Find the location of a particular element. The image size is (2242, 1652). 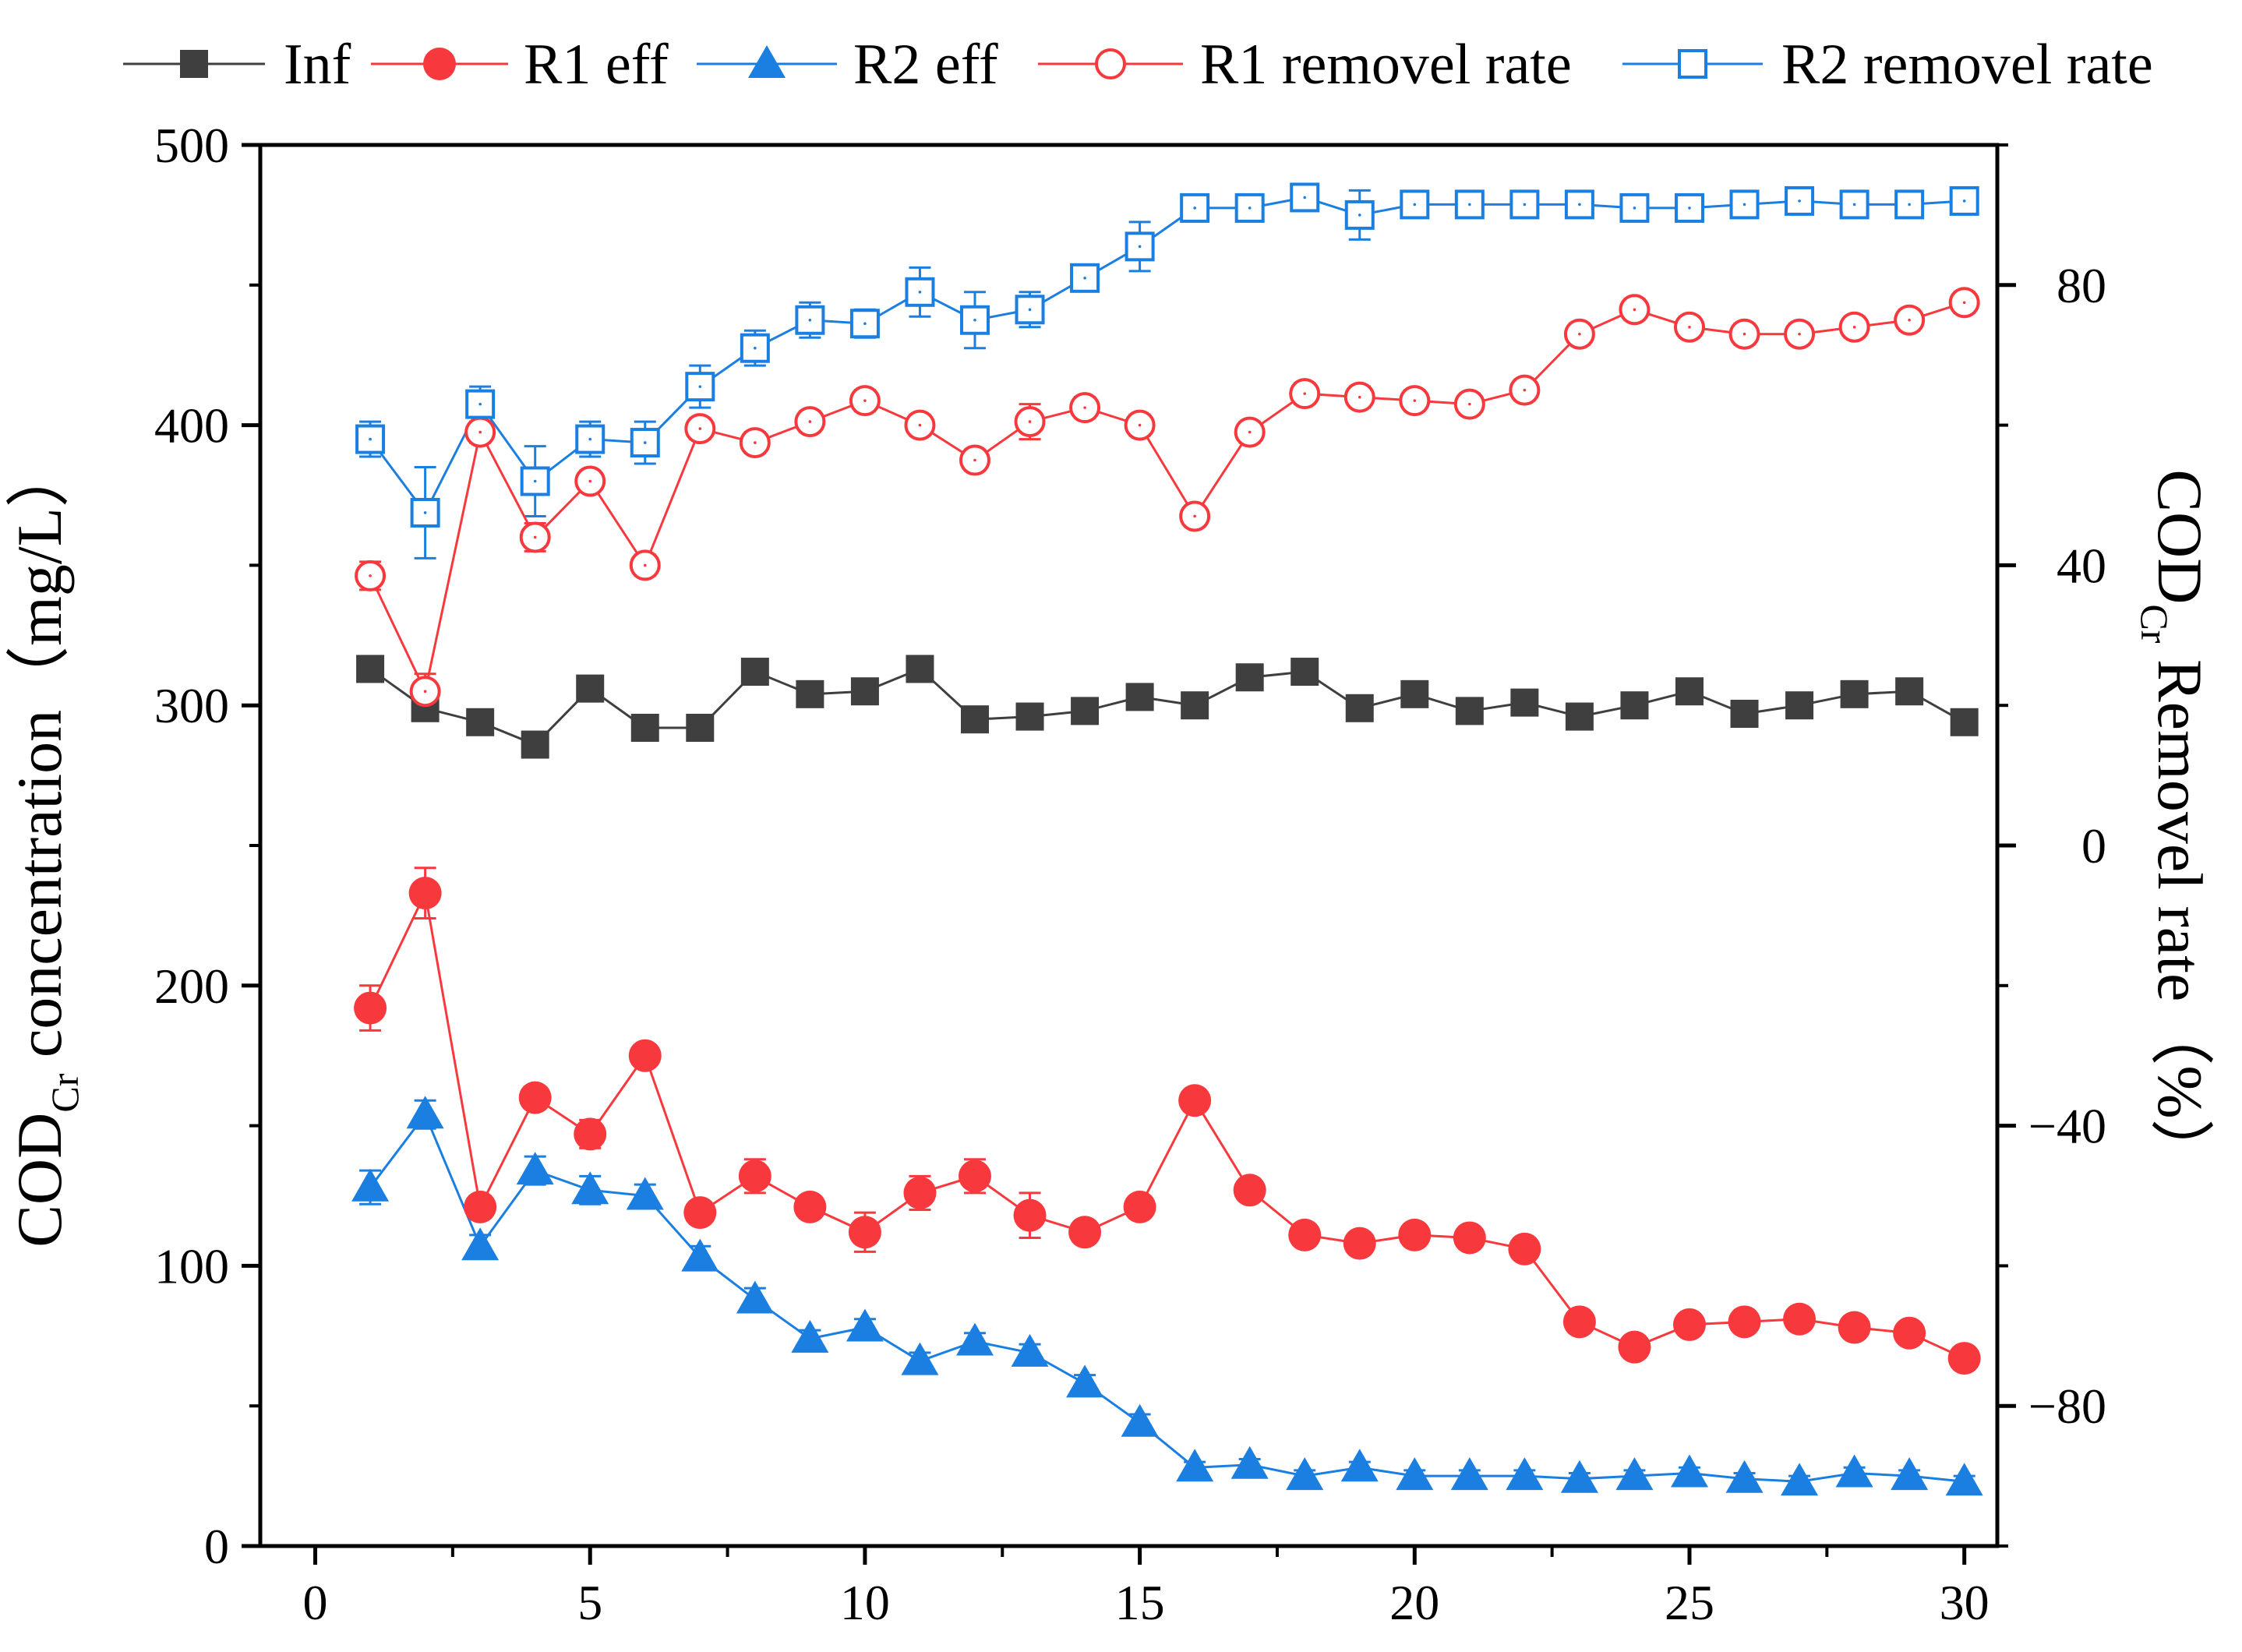

x-tick-label: 10 is located at coordinates (865, 1603).